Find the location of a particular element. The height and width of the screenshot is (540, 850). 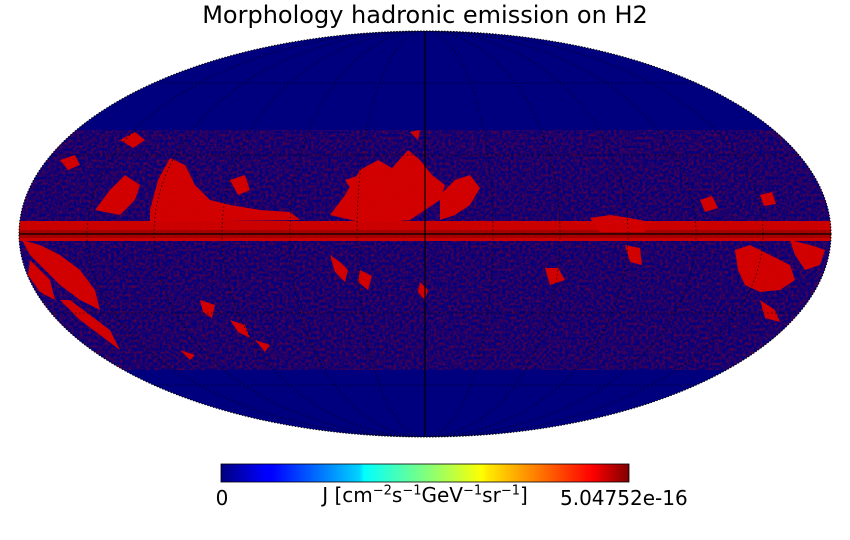

colorbar is located at coordinates (425, 473).